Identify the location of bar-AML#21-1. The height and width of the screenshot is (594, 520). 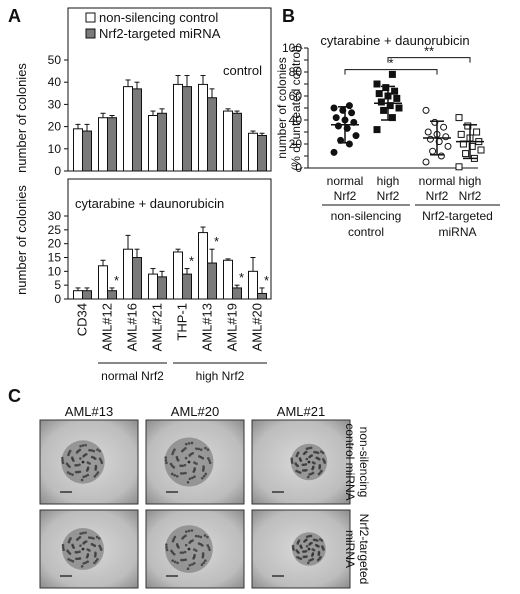
(162, 142).